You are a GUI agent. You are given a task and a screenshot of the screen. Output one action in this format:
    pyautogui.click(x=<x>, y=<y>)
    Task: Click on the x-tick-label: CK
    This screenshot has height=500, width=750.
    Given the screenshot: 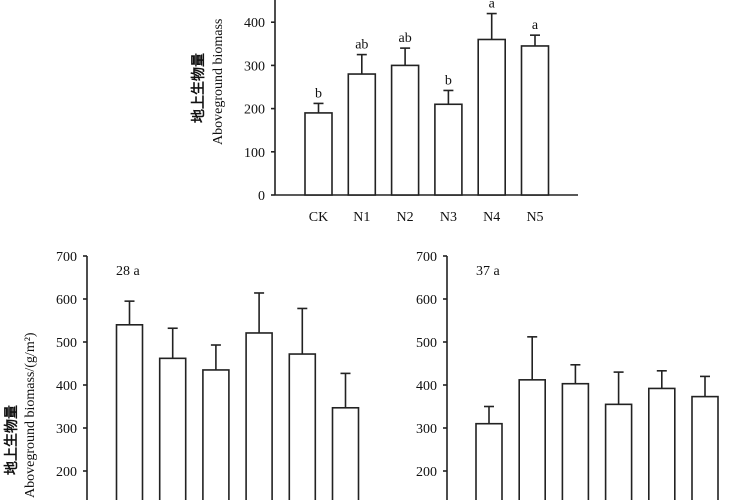 What is the action you would take?
    pyautogui.click(x=318, y=217)
    